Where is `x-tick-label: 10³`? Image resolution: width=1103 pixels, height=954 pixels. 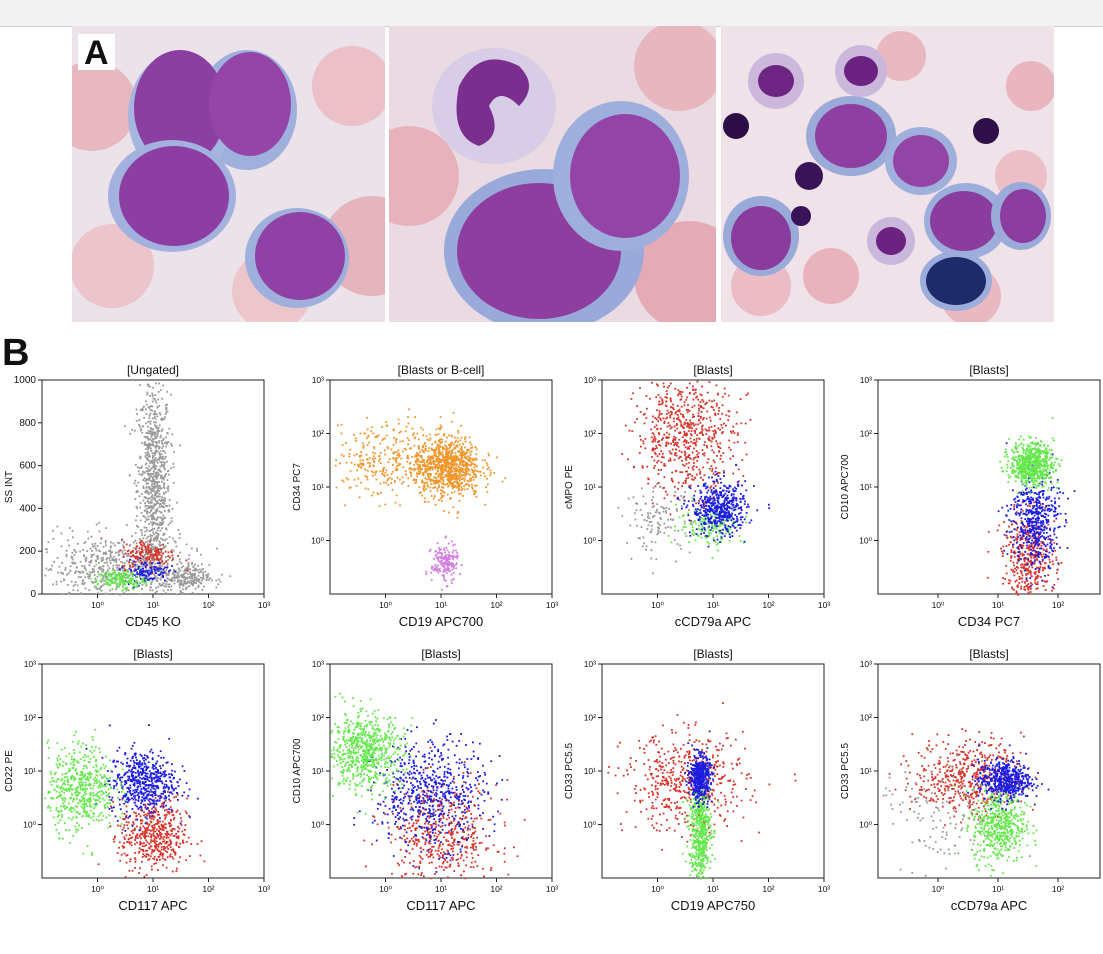 x-tick-label: 10³ is located at coordinates (264, 605).